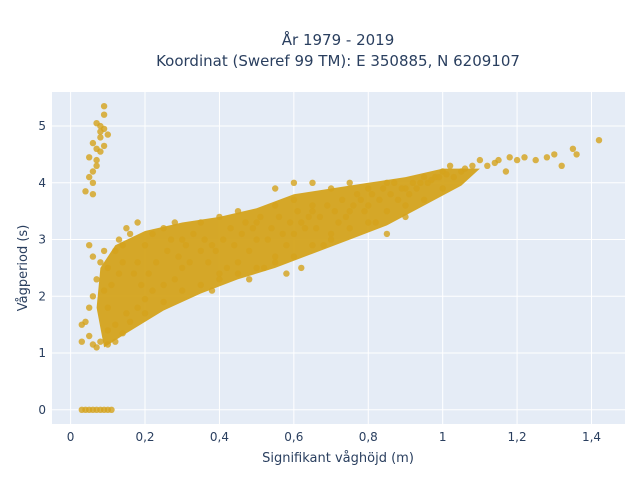  I want to click on y-tick-label: 5, so click(42, 126).